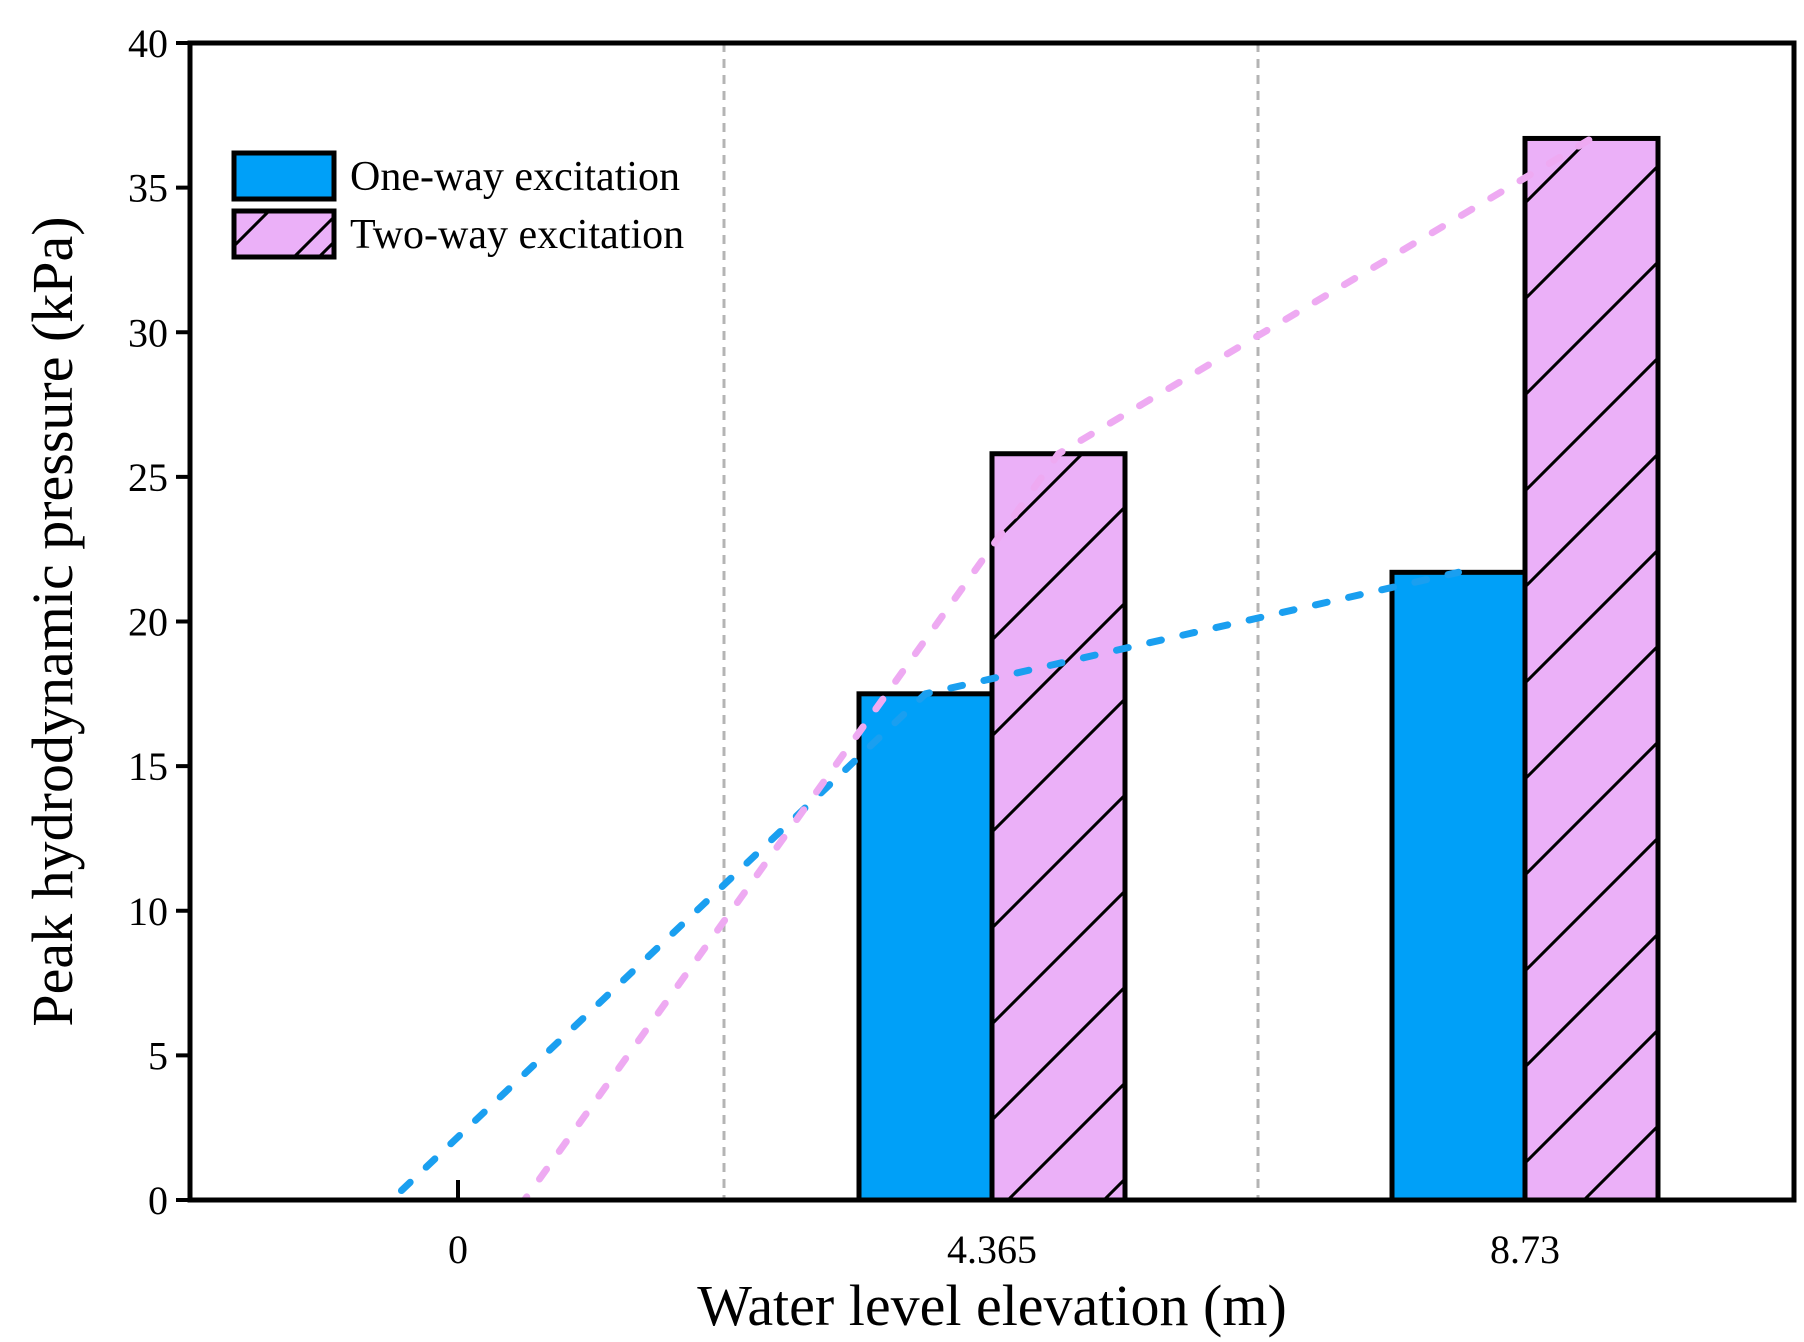 The image size is (1804, 1342). What do you see at coordinates (458, 1249) in the screenshot?
I see `x-tick-label-0: 0` at bounding box center [458, 1249].